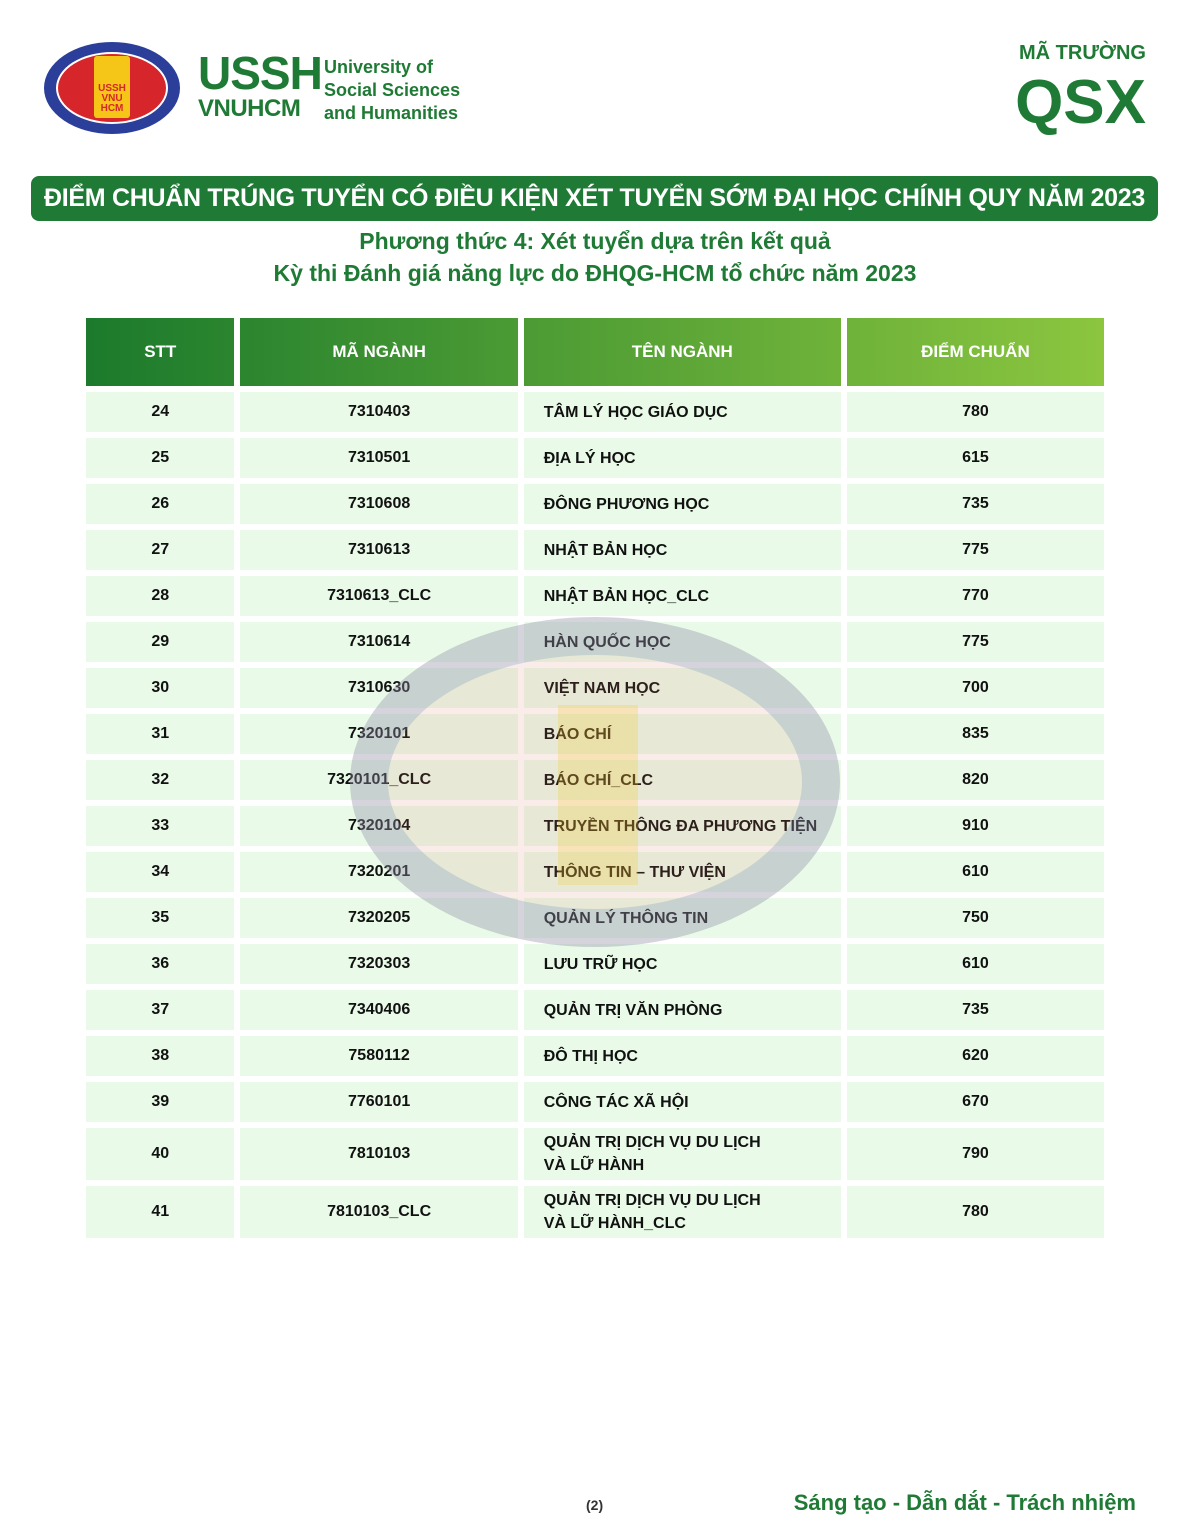  Describe the element at coordinates (682, 688) in the screenshot. I see `cell-name: VIỆT NAM HỌC` at that location.